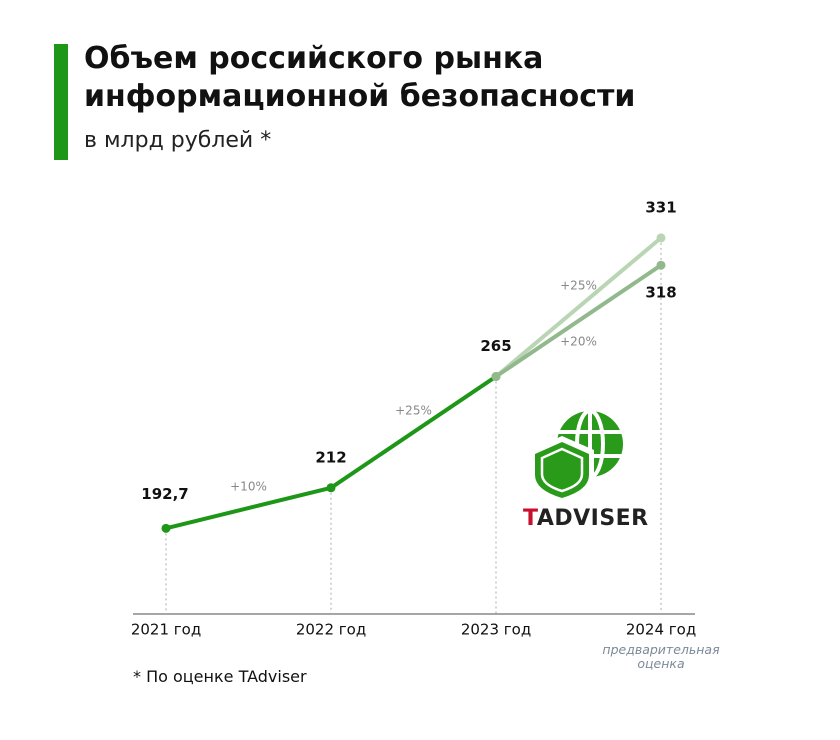  I want to click on logo-text: TADVISER, so click(586, 518).